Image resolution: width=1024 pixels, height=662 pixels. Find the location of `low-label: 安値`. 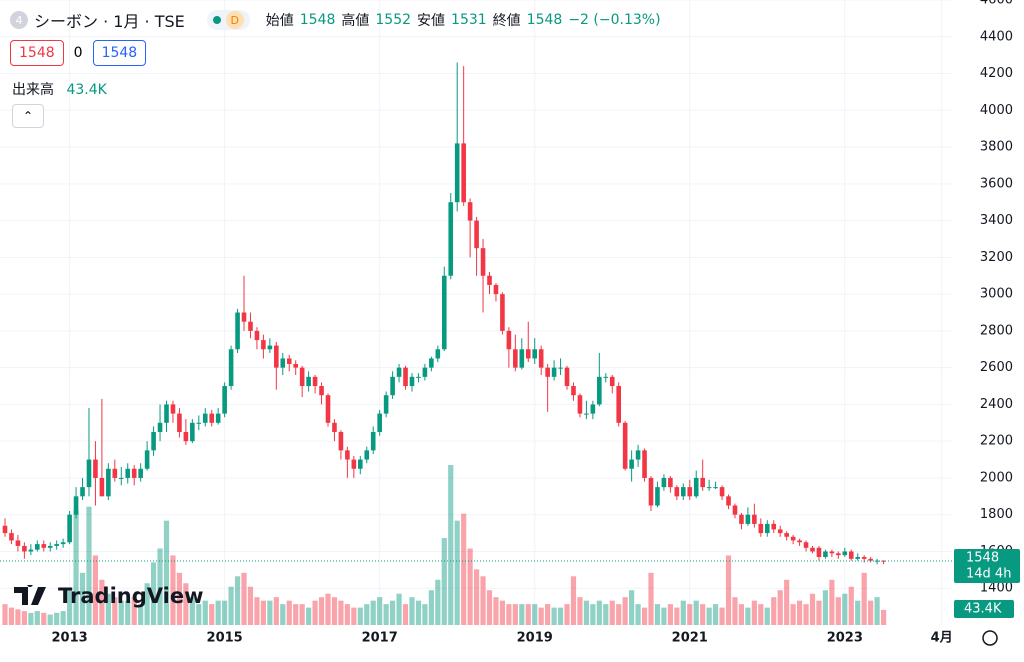

low-label: 安値 is located at coordinates (431, 21).